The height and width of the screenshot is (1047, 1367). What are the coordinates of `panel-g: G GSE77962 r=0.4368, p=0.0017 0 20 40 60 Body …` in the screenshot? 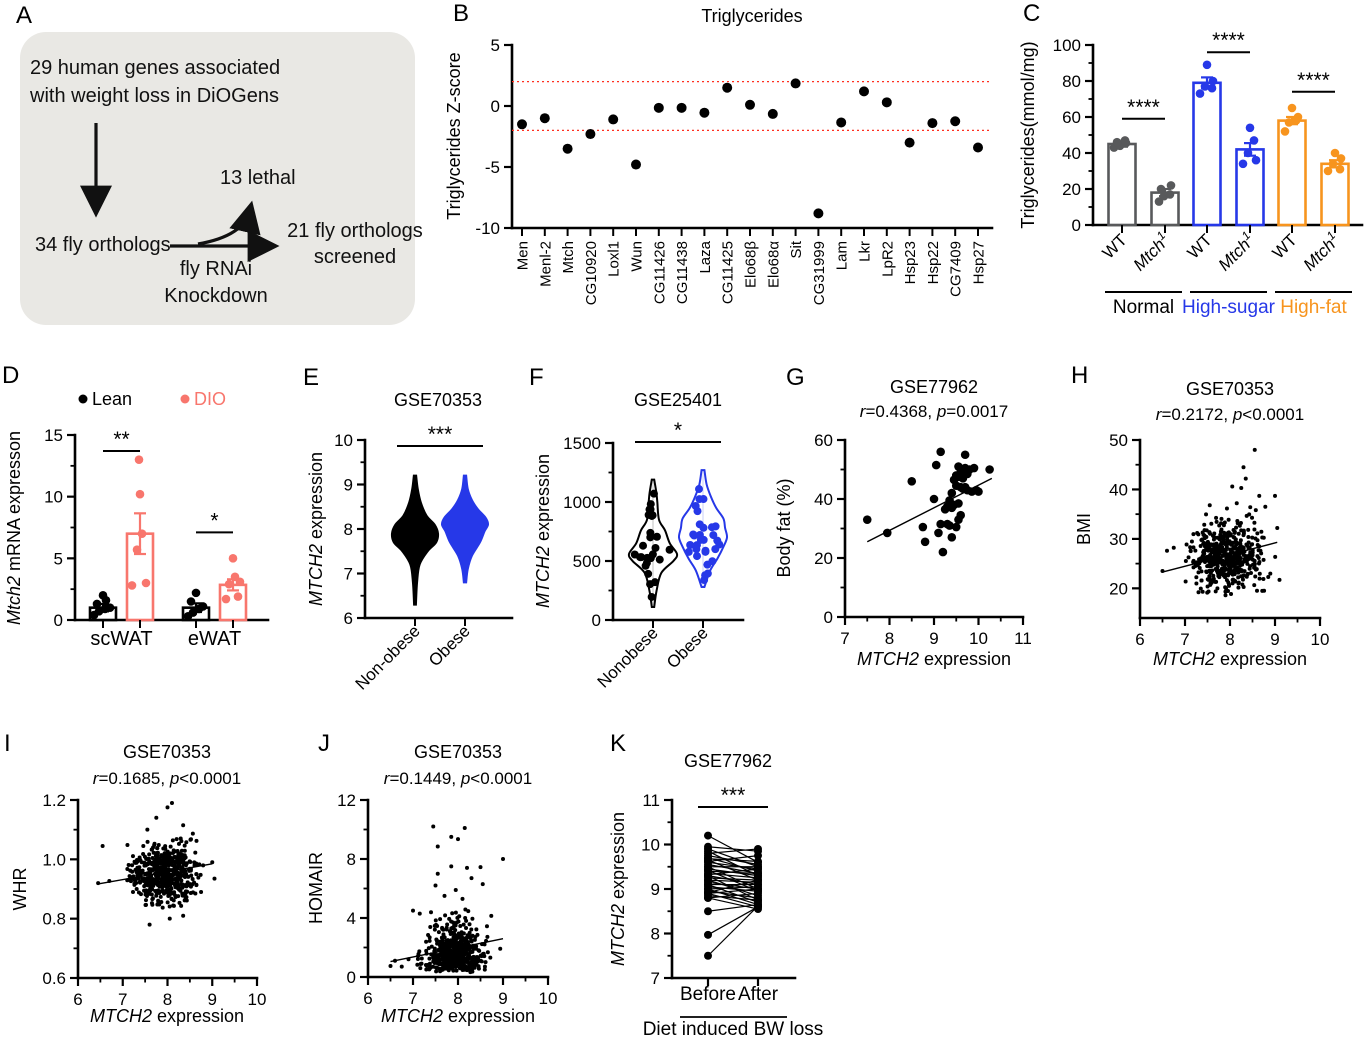 It's located at (910, 525).